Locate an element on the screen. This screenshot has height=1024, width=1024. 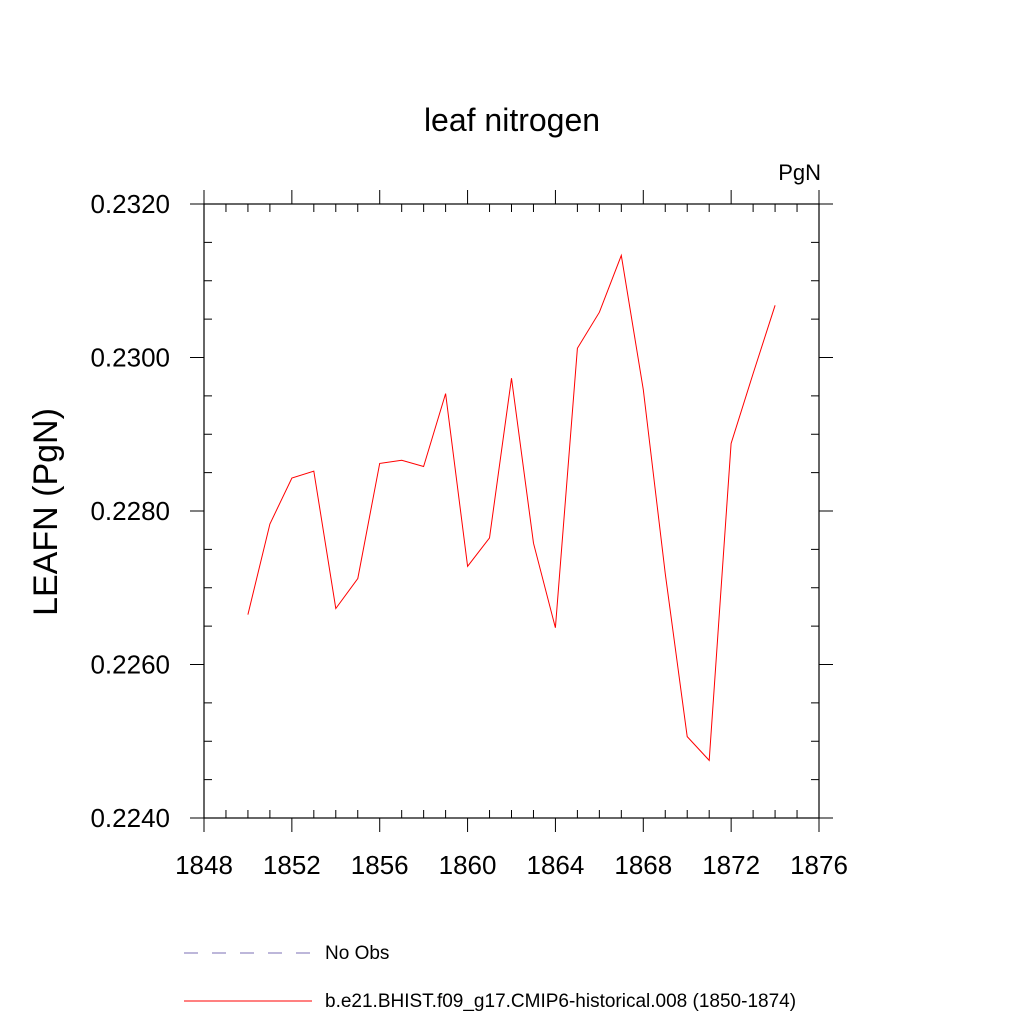
y-tick-labels: 0.2240 0.2260 0.2280 0.2300 0.2320 is located at coordinates (130, 511).